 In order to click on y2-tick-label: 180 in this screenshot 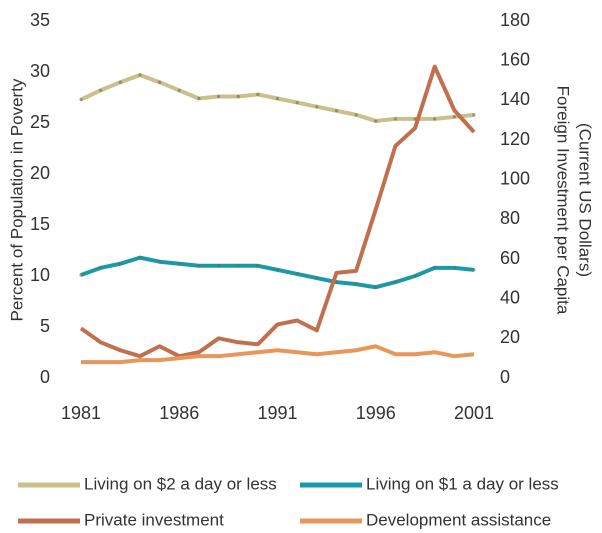, I will do `click(515, 20)`.